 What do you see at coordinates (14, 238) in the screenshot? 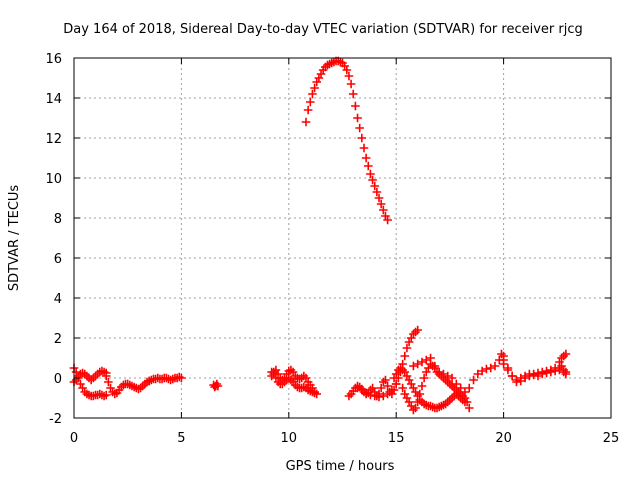
I see `y-axis-label: SDTVAR / TECUs` at bounding box center [14, 238].